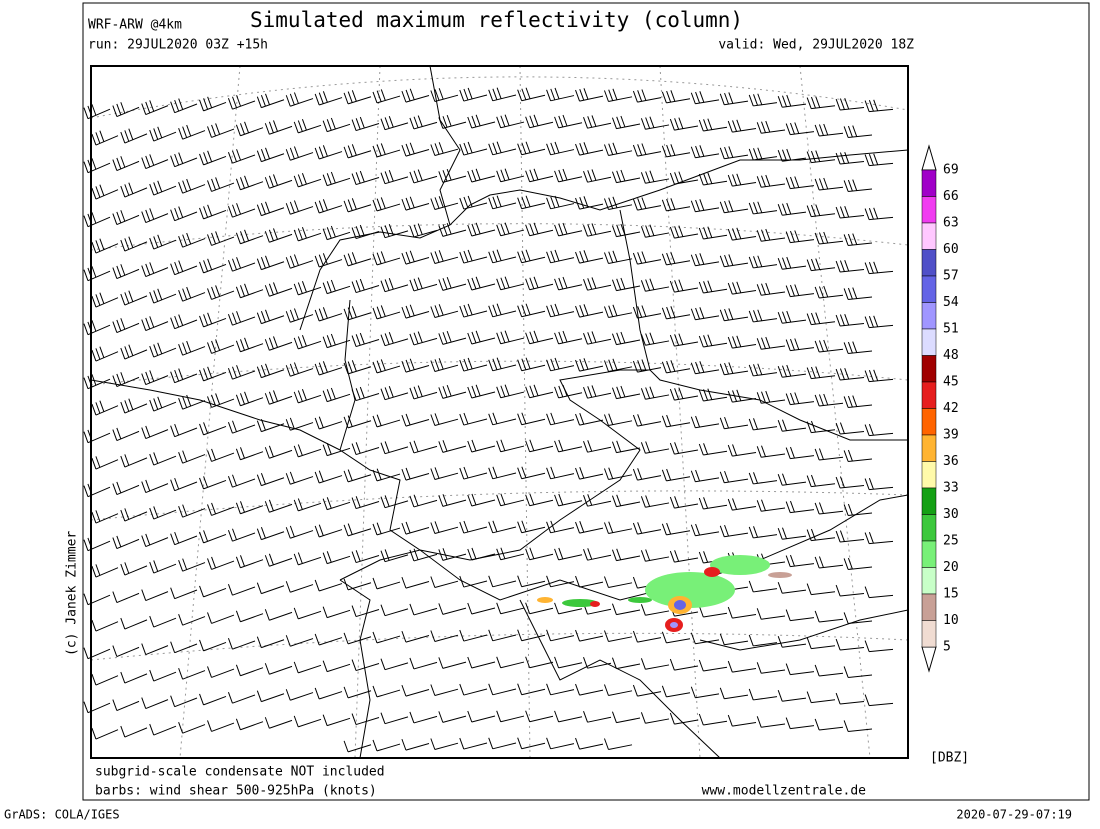 The width and height of the screenshot is (1100, 829). What do you see at coordinates (62, 815) in the screenshot?
I see `software-label: GrADS: COLA/IGES` at bounding box center [62, 815].